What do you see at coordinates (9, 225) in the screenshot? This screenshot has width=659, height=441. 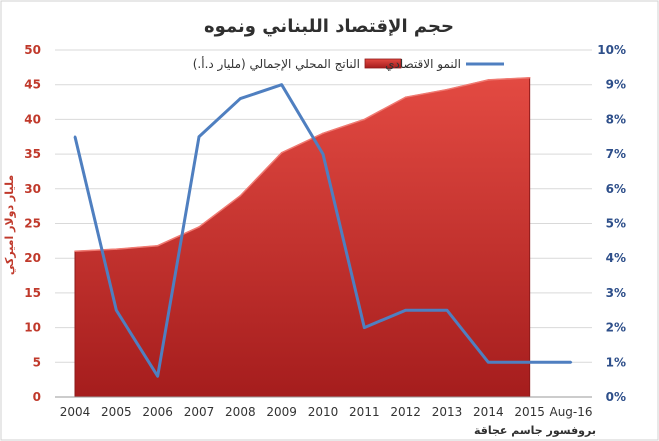 I see `left-axis-label: مليار دولار اميركي` at bounding box center [9, 225].